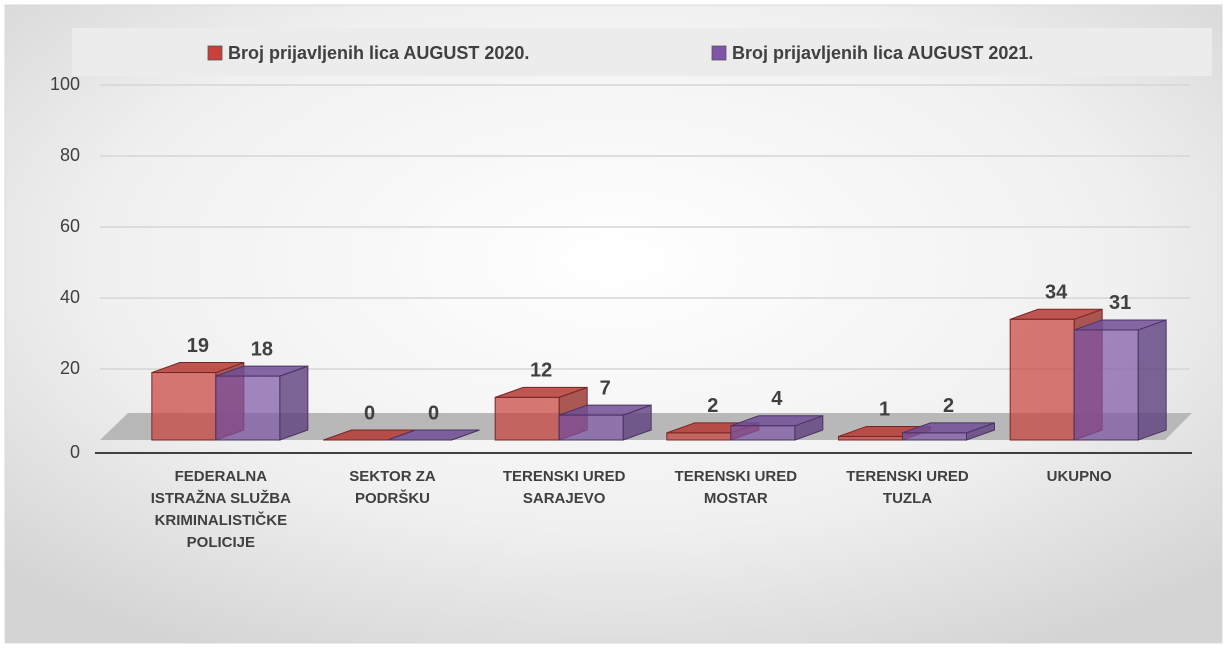  What do you see at coordinates (882, 53) in the screenshot?
I see `legend-label: Broj prijavljenih lica AUGUST 2021.` at bounding box center [882, 53].